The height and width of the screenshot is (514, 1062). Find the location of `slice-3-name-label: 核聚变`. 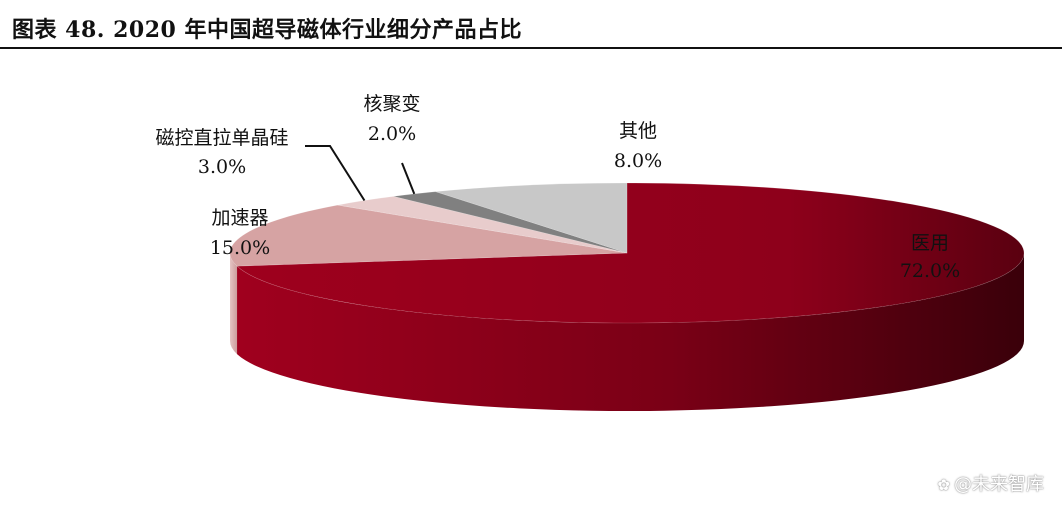

slice-3-name-label: 核聚变 is located at coordinates (391, 104).